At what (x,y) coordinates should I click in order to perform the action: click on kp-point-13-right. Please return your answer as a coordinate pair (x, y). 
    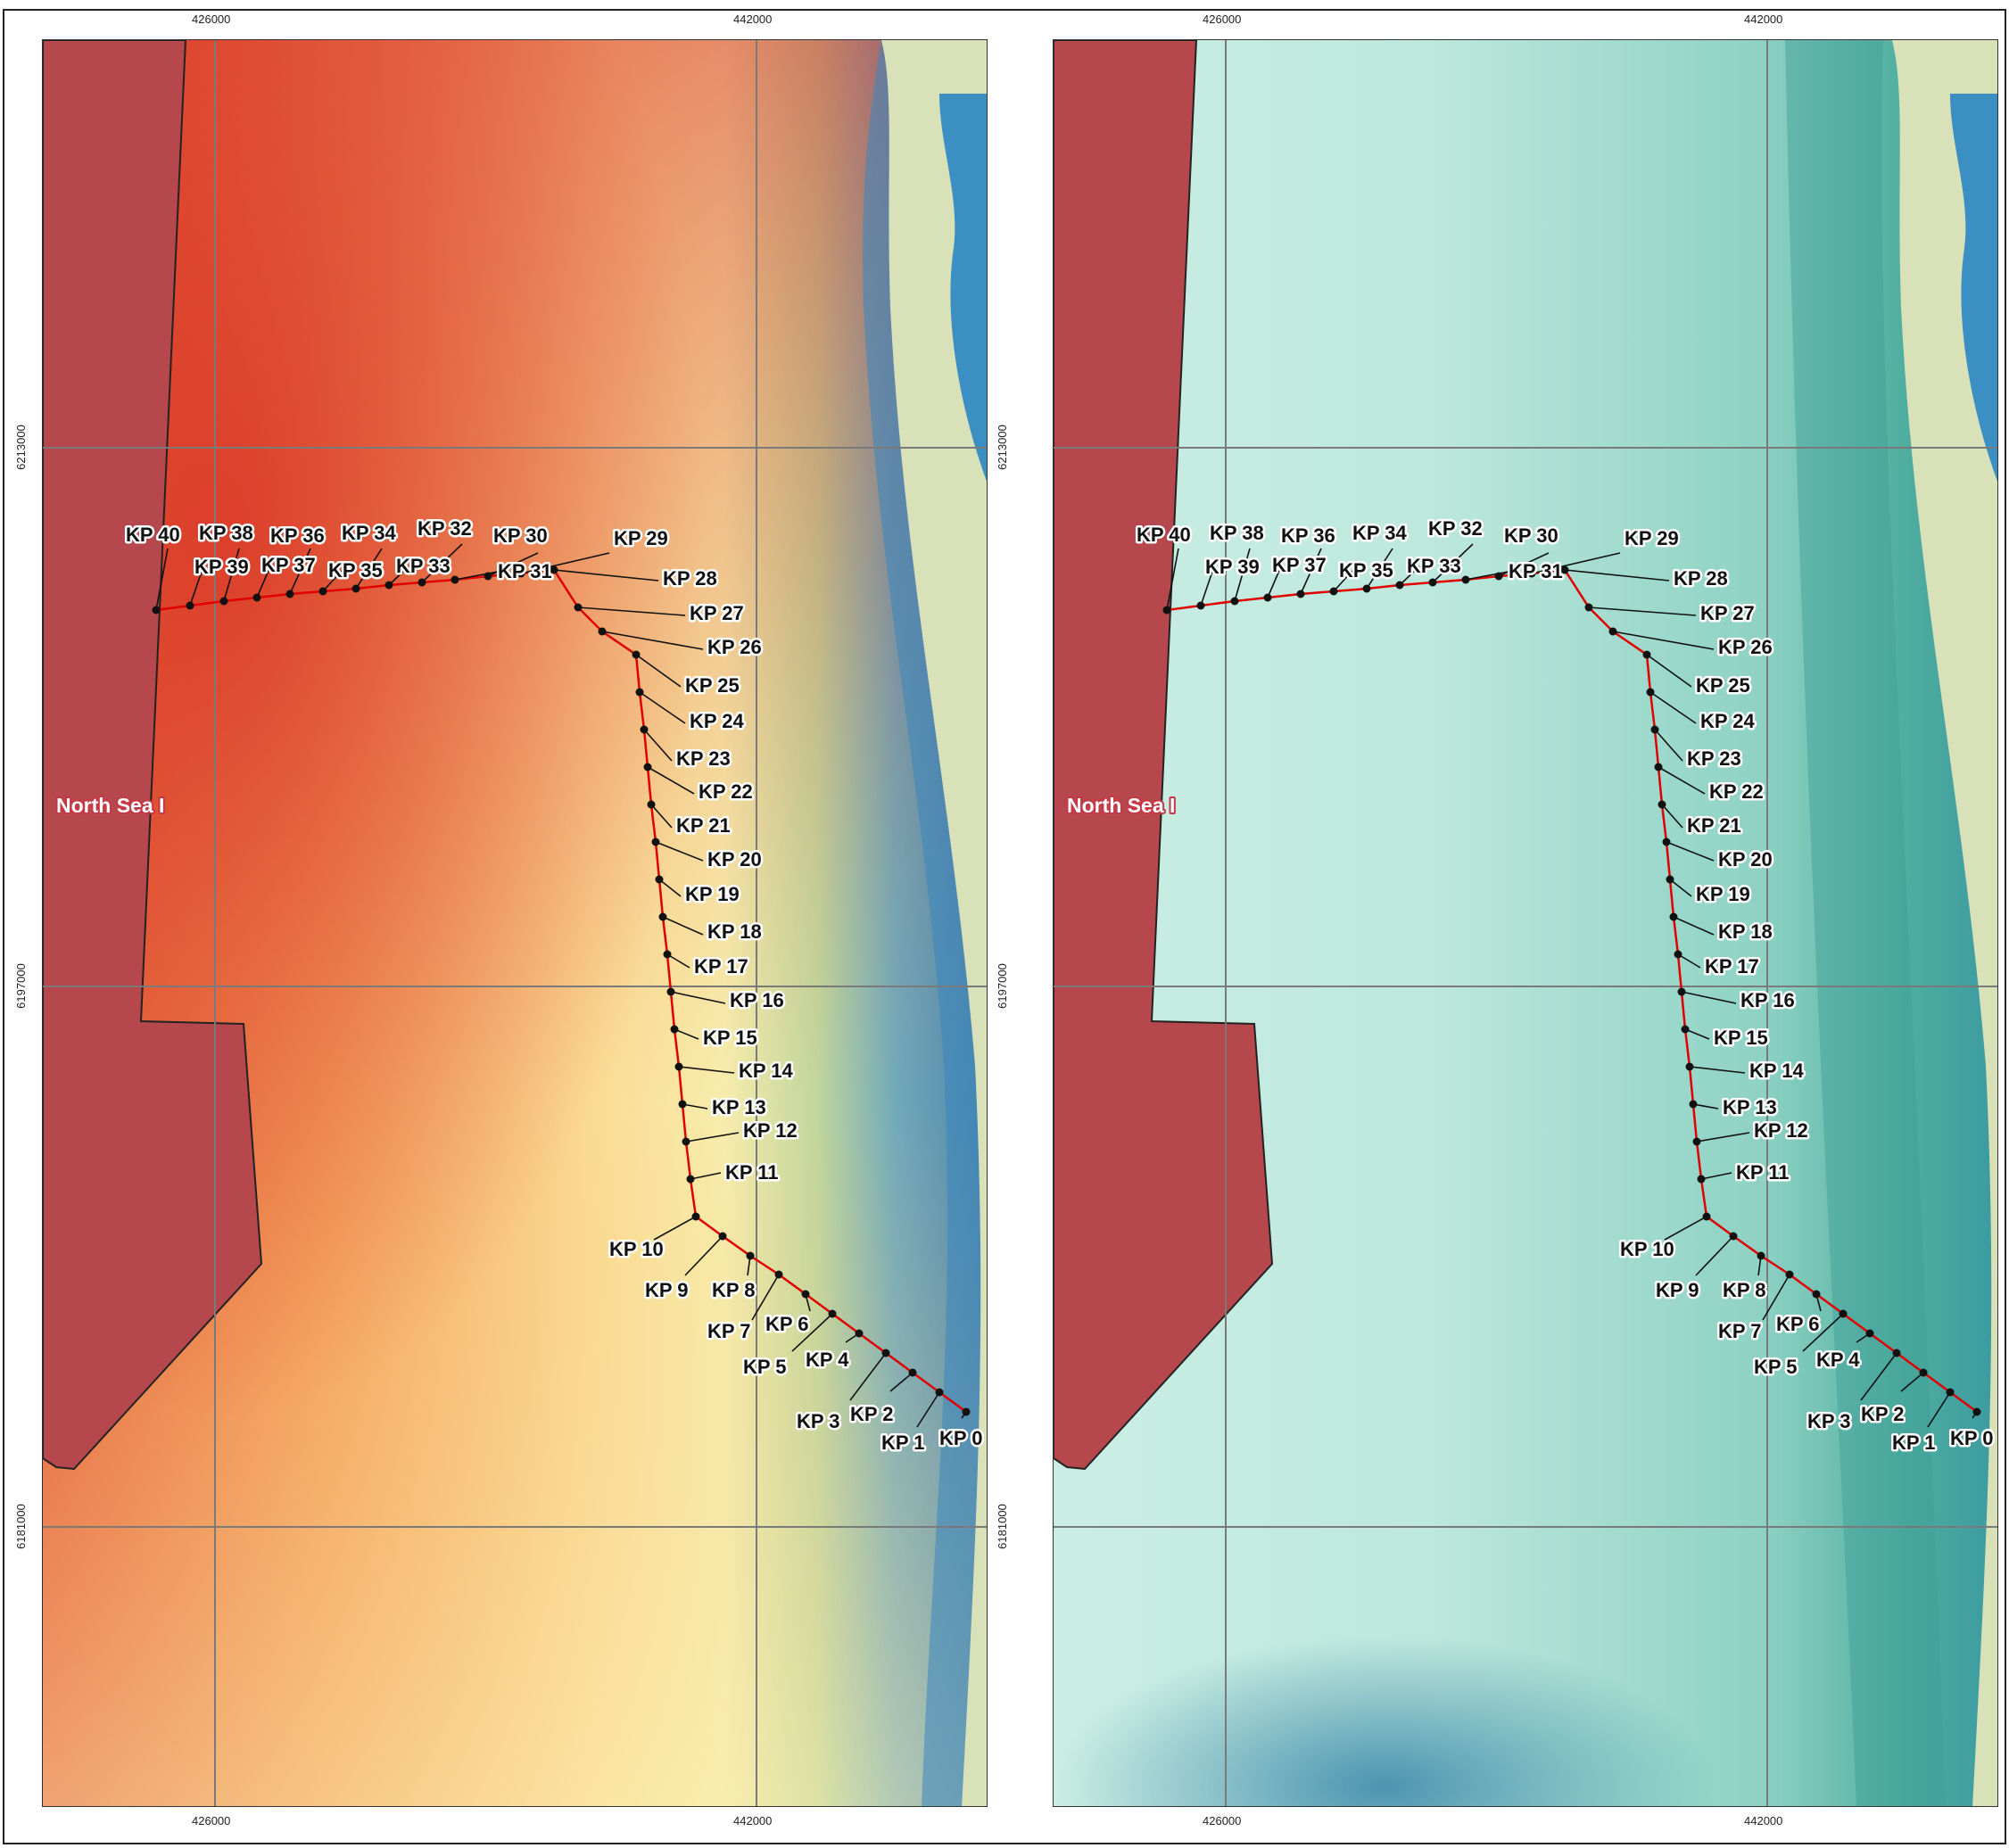
    Looking at the image, I should click on (1694, 1104).